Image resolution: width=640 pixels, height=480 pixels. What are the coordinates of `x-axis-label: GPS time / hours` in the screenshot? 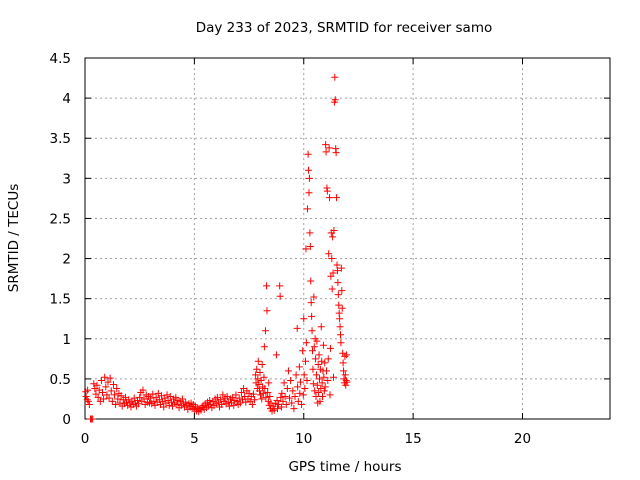 It's located at (344, 467).